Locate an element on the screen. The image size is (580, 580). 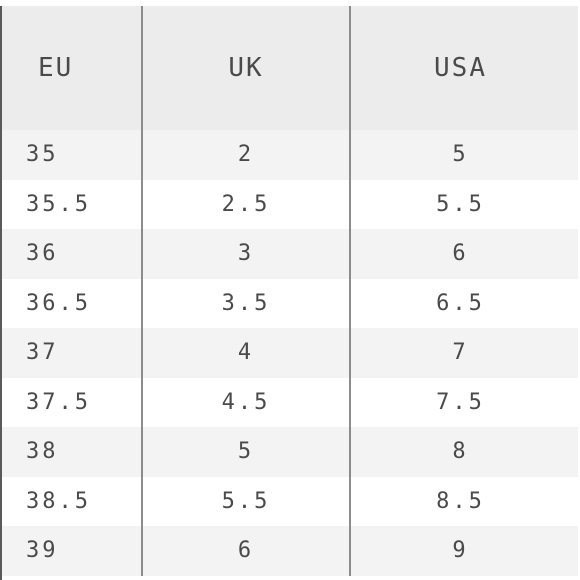
cell-uk: 3 is located at coordinates (246, 254).